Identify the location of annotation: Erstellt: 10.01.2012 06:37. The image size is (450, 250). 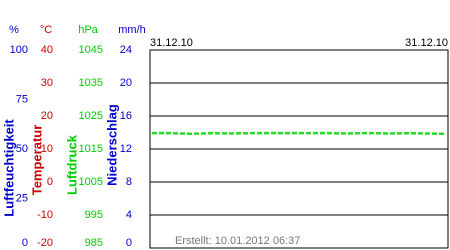
(237, 241).